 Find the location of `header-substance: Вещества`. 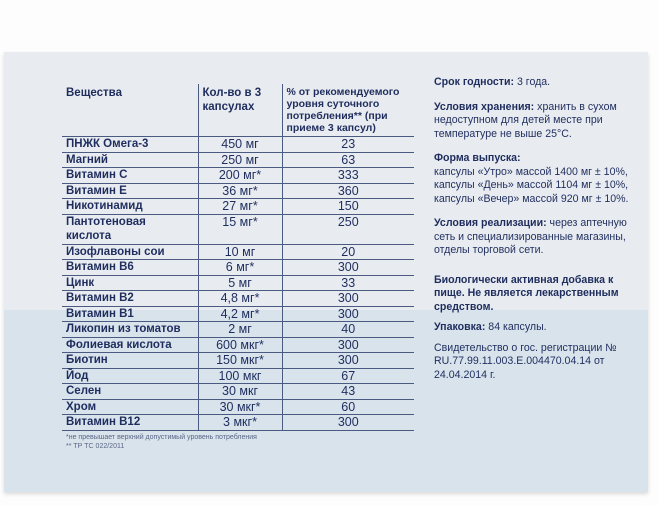

header-substance: Вещества is located at coordinates (130, 110).